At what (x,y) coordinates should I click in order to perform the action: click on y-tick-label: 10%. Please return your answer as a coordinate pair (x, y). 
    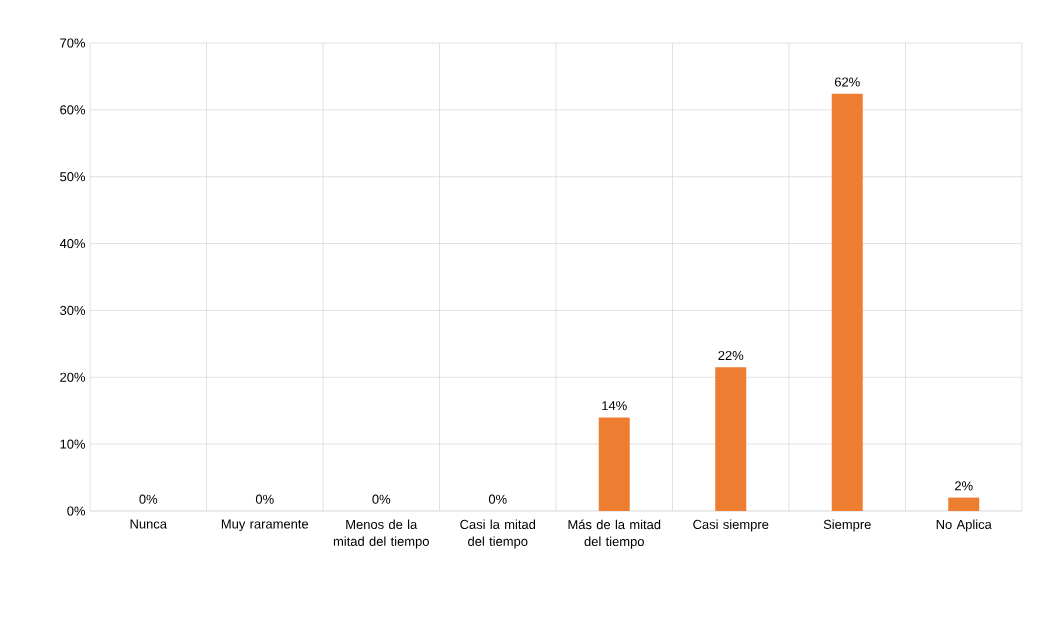
    Looking at the image, I should click on (73, 444).